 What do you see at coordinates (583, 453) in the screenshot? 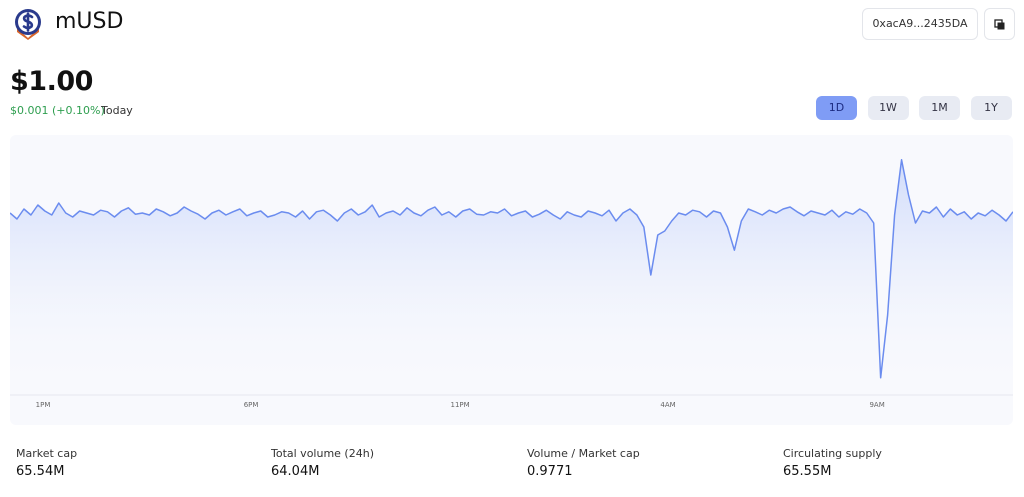
I see `stat-label: Volume / Market cap` at bounding box center [583, 453].